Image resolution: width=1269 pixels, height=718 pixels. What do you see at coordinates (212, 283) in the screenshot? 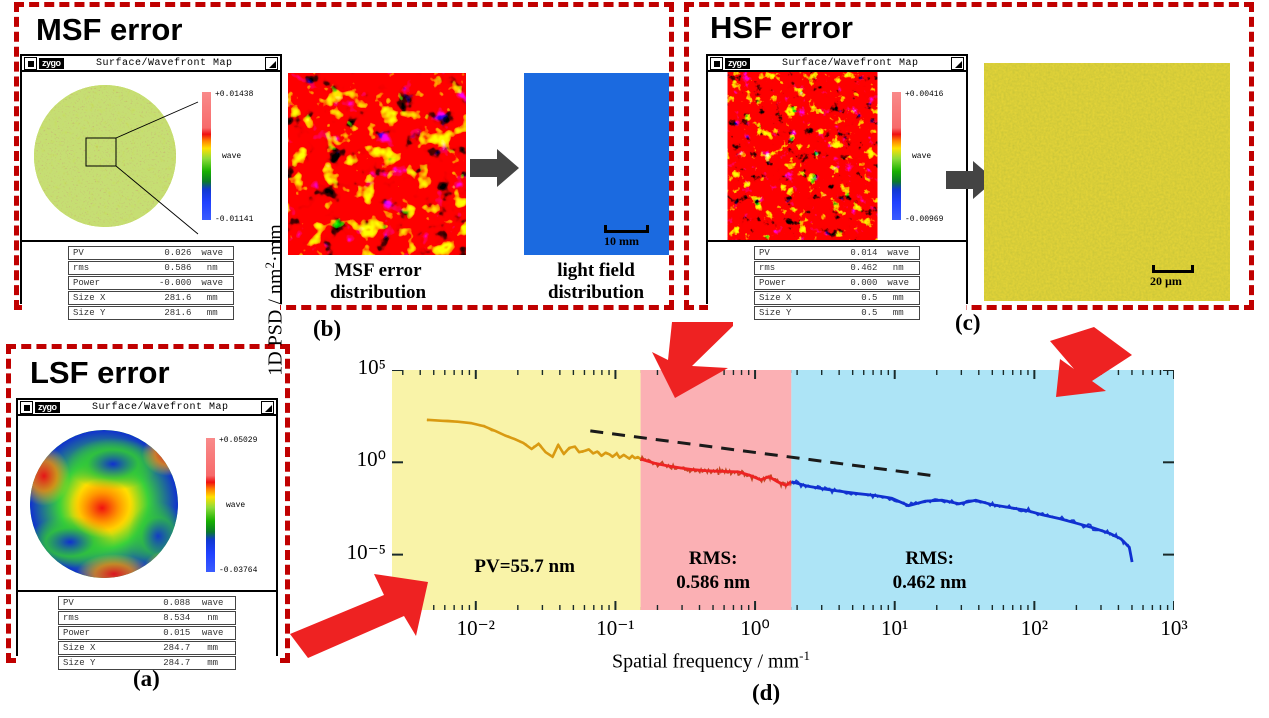
I see `msf-row2-unit: wave` at bounding box center [212, 283].